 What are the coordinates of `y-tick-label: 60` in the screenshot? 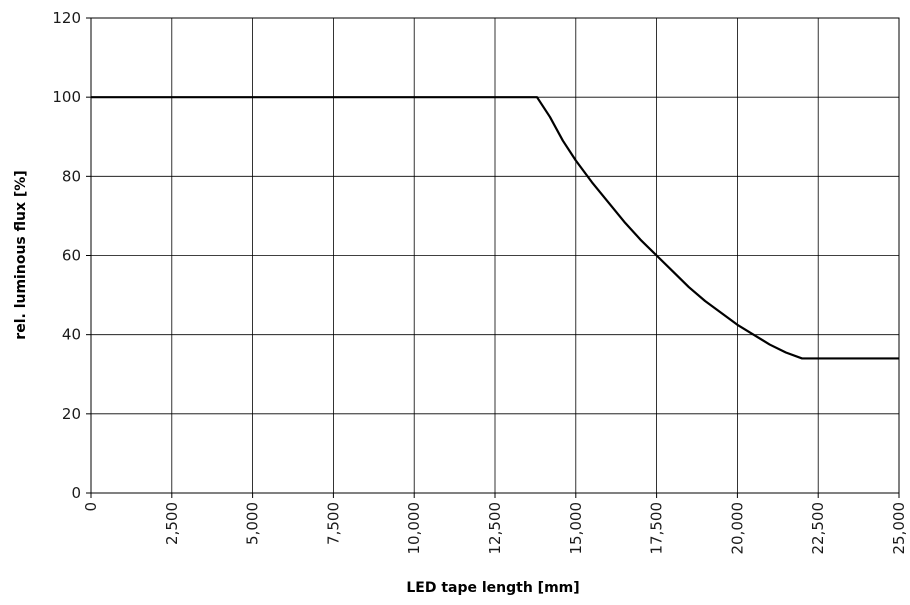 It's located at (71, 256).